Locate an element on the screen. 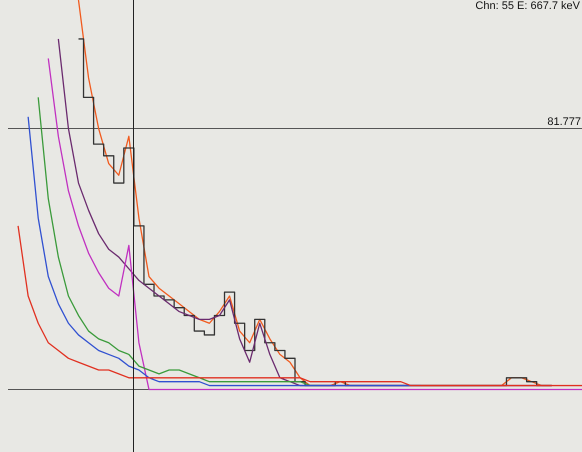 The width and height of the screenshot is (582, 452). annotation: 81.777 is located at coordinates (564, 122).